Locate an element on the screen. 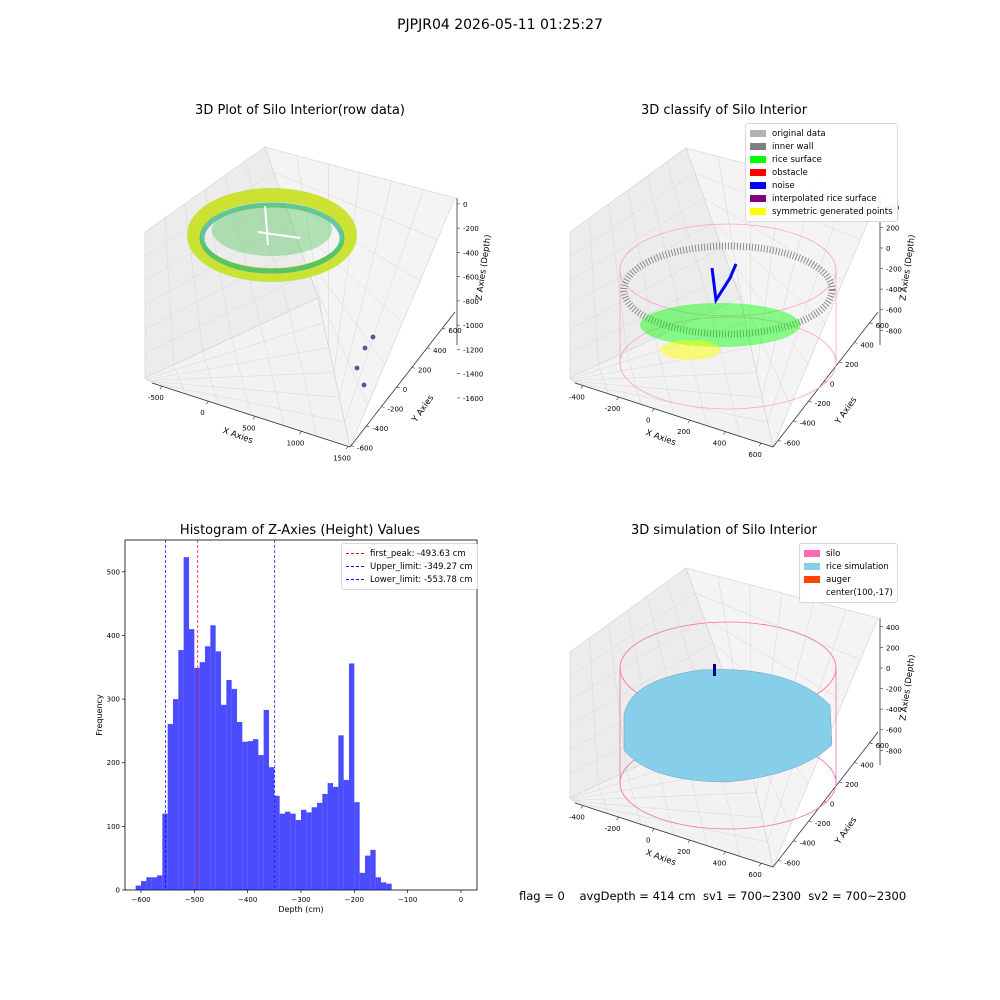 The height and width of the screenshot is (1000, 1000). x-tick-label: 600 is located at coordinates (754, 455).